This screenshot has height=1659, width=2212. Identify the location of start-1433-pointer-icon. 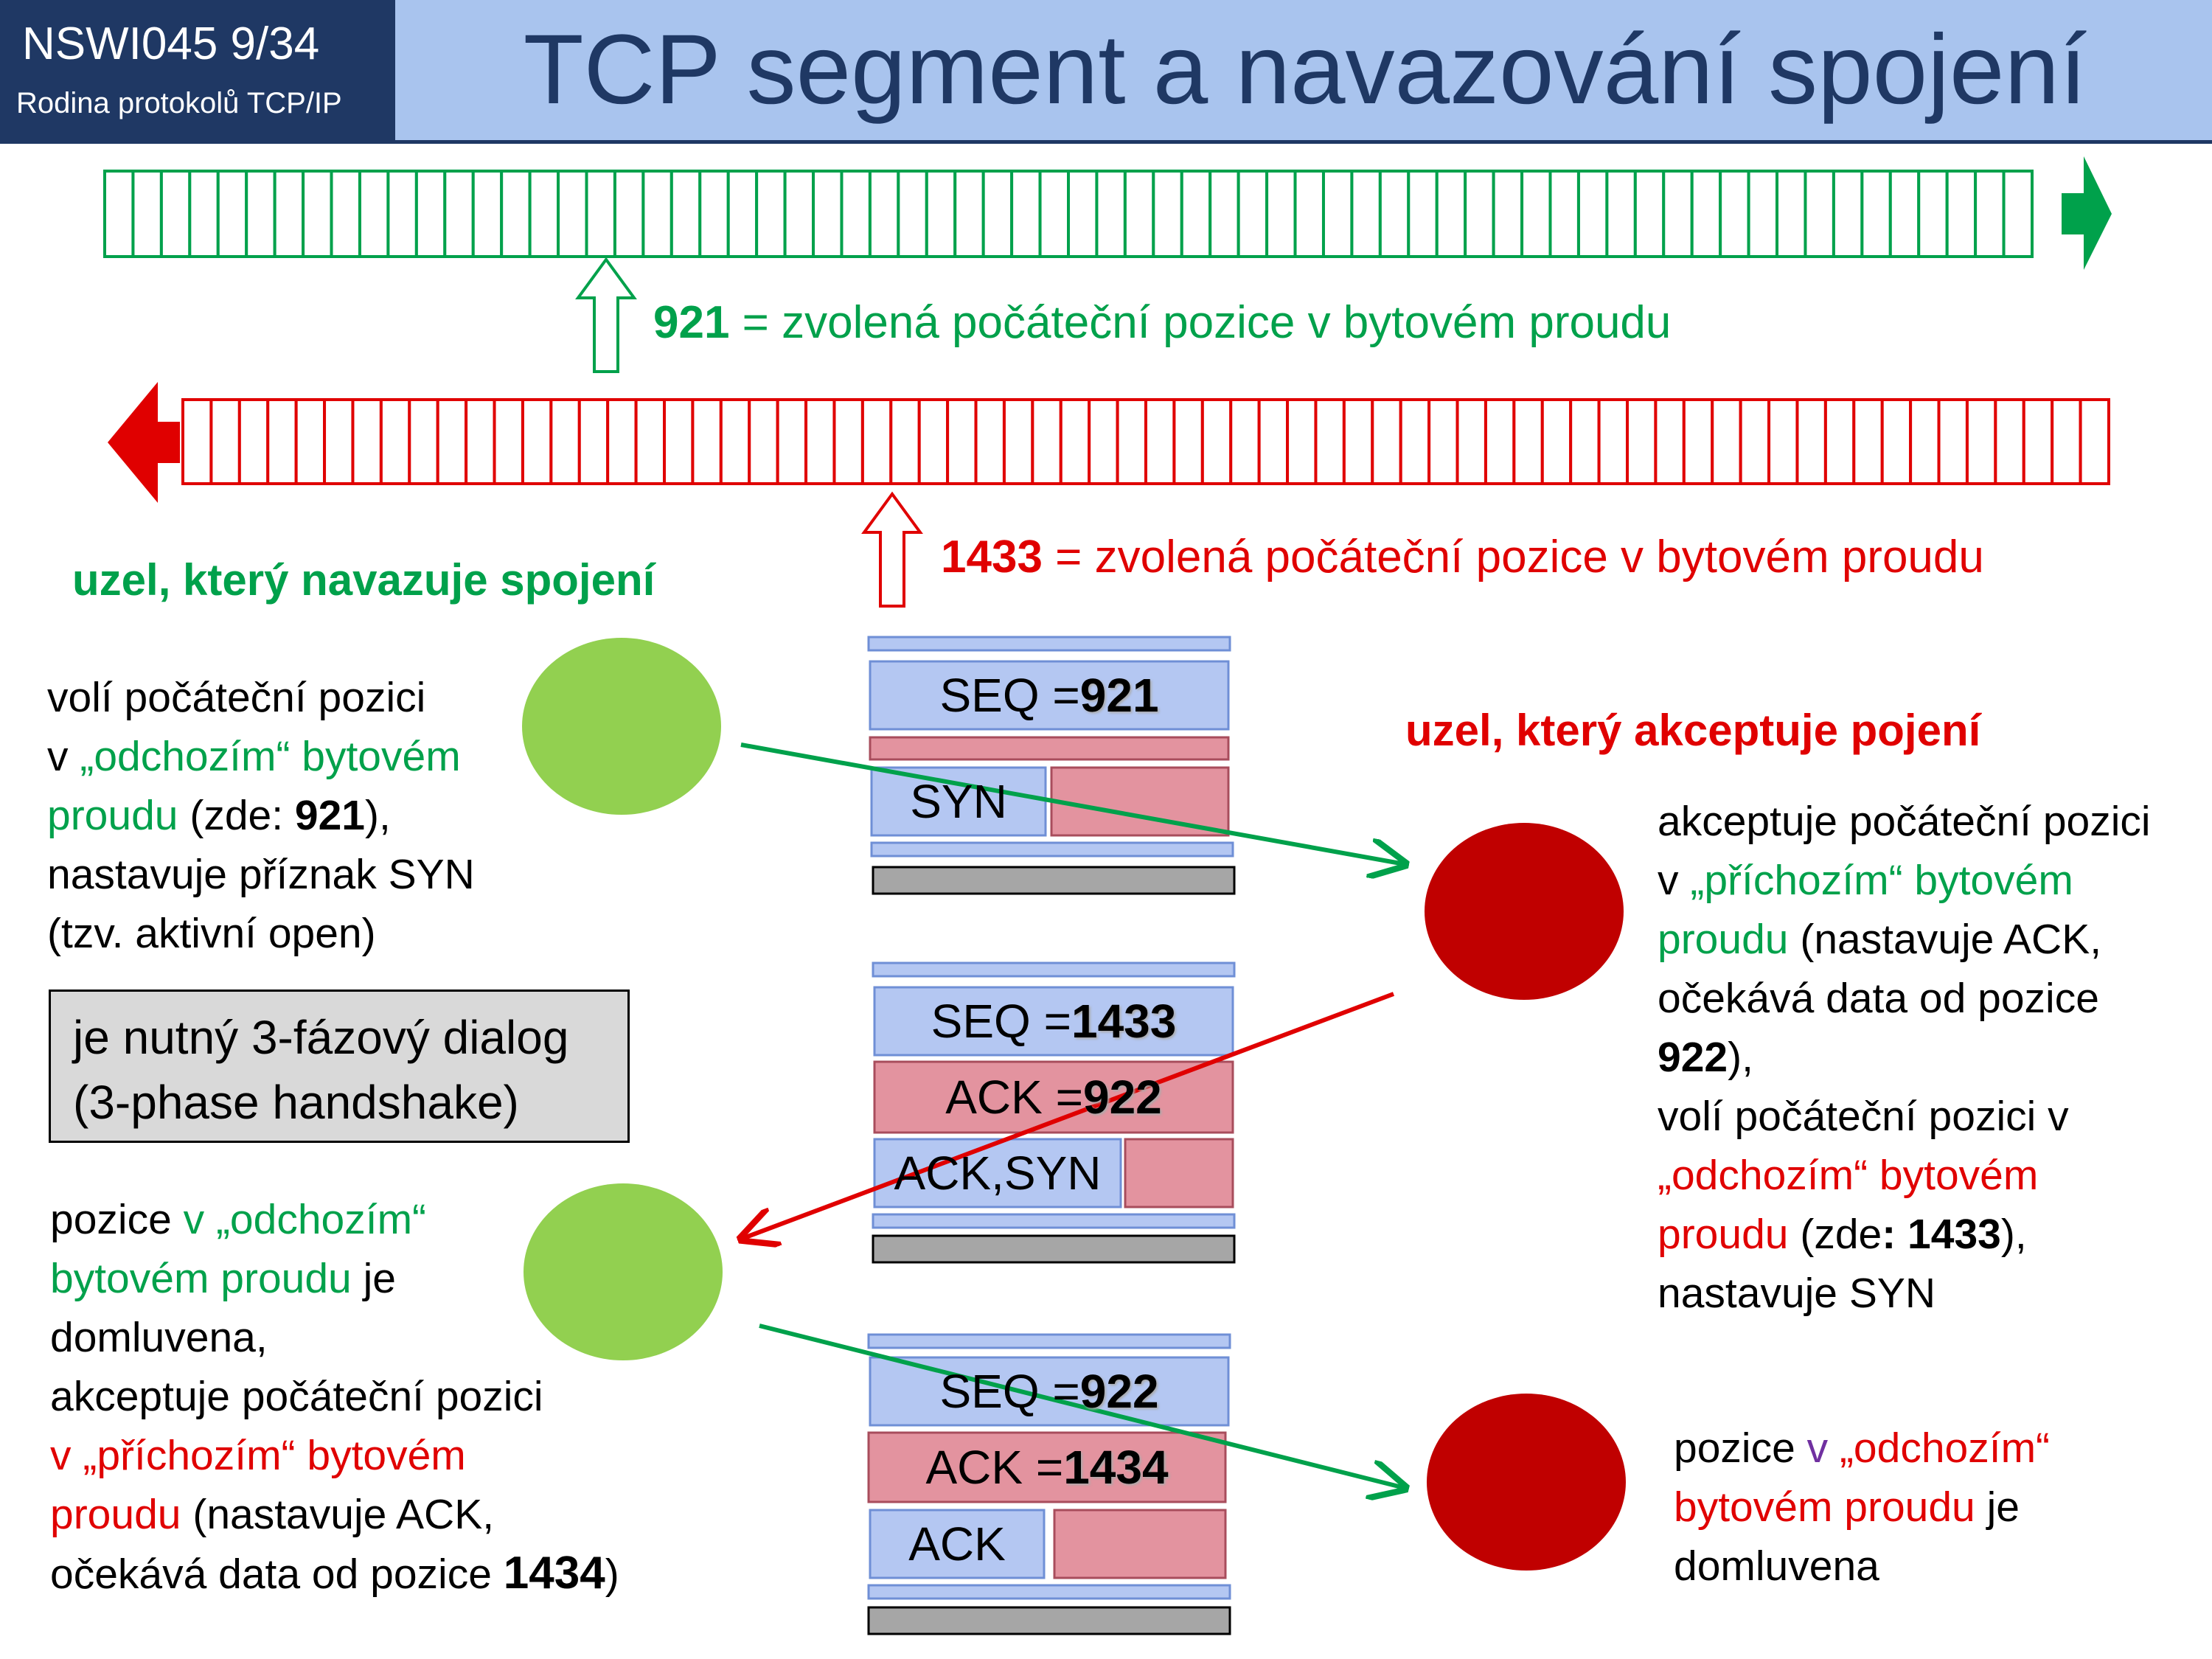
(892, 549).